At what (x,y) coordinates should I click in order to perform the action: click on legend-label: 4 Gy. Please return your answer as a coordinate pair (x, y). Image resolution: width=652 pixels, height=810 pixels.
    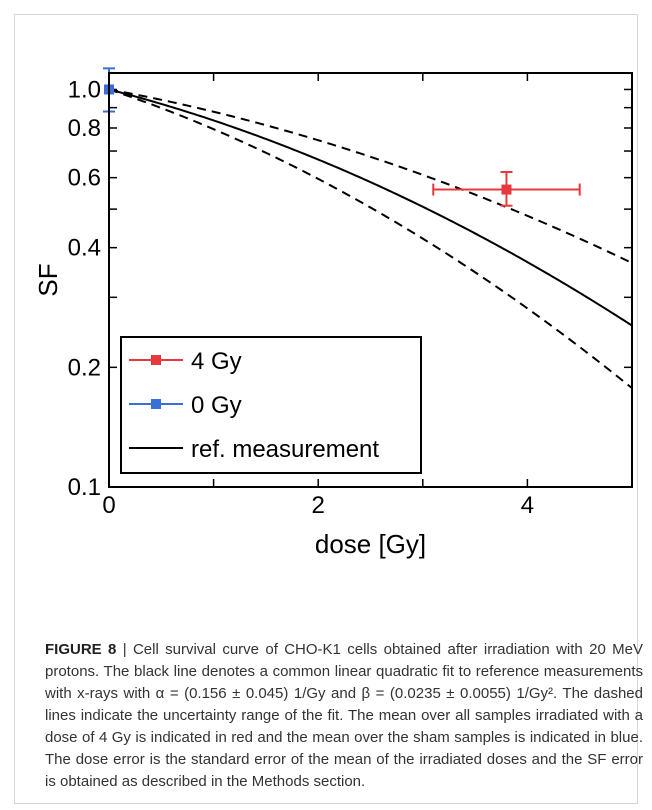
    Looking at the image, I should click on (216, 361).